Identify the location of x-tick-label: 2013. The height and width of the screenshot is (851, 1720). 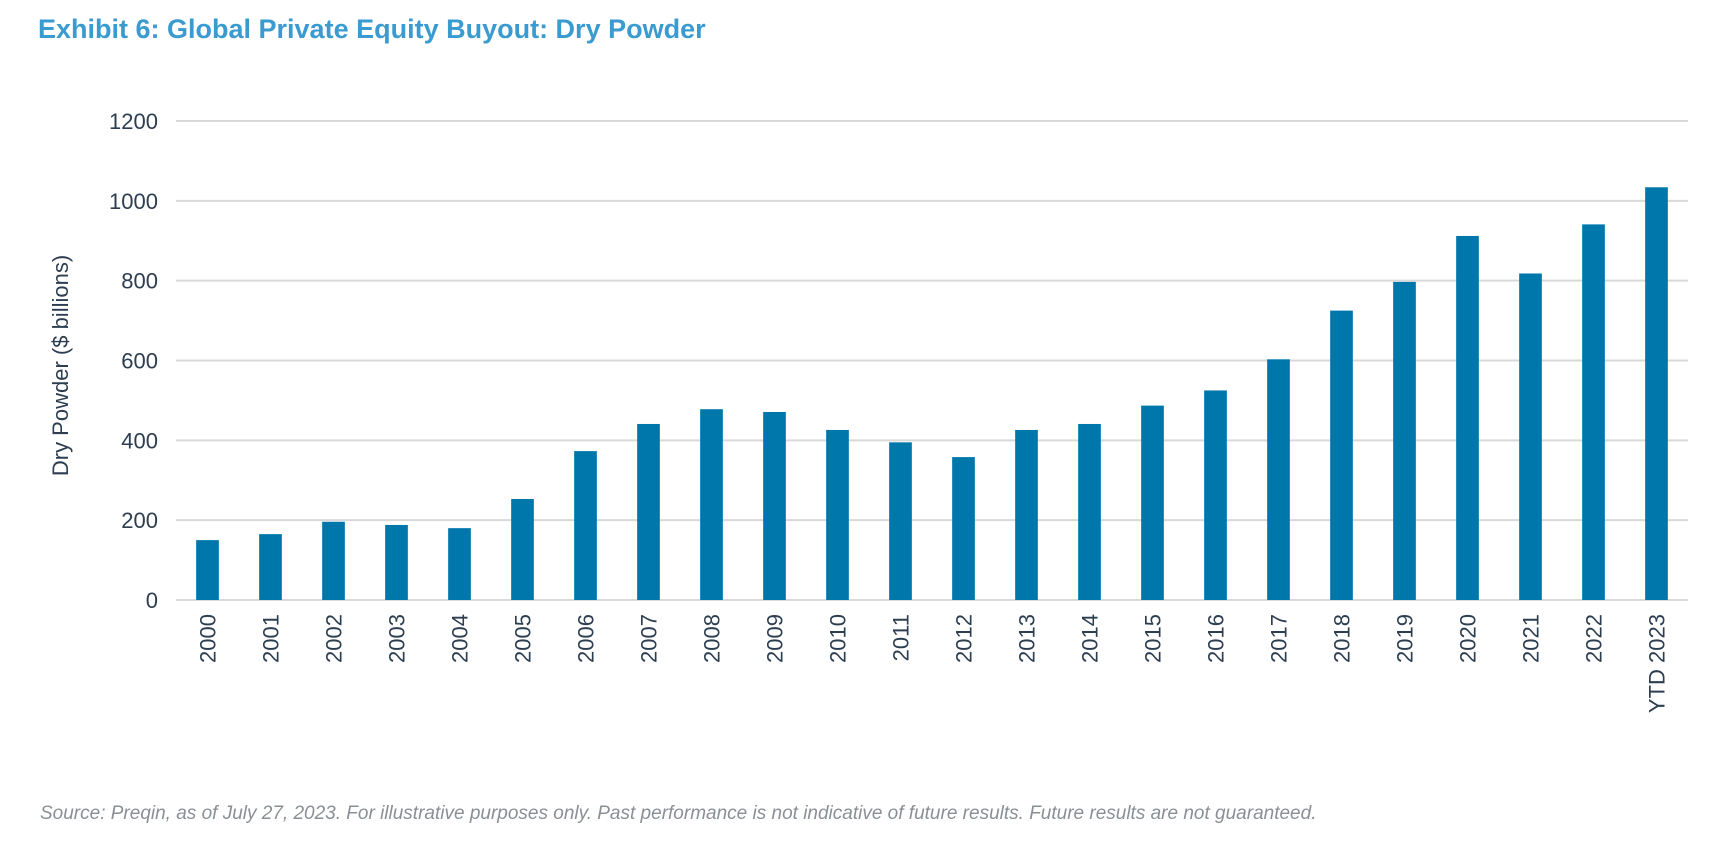
(1027, 638).